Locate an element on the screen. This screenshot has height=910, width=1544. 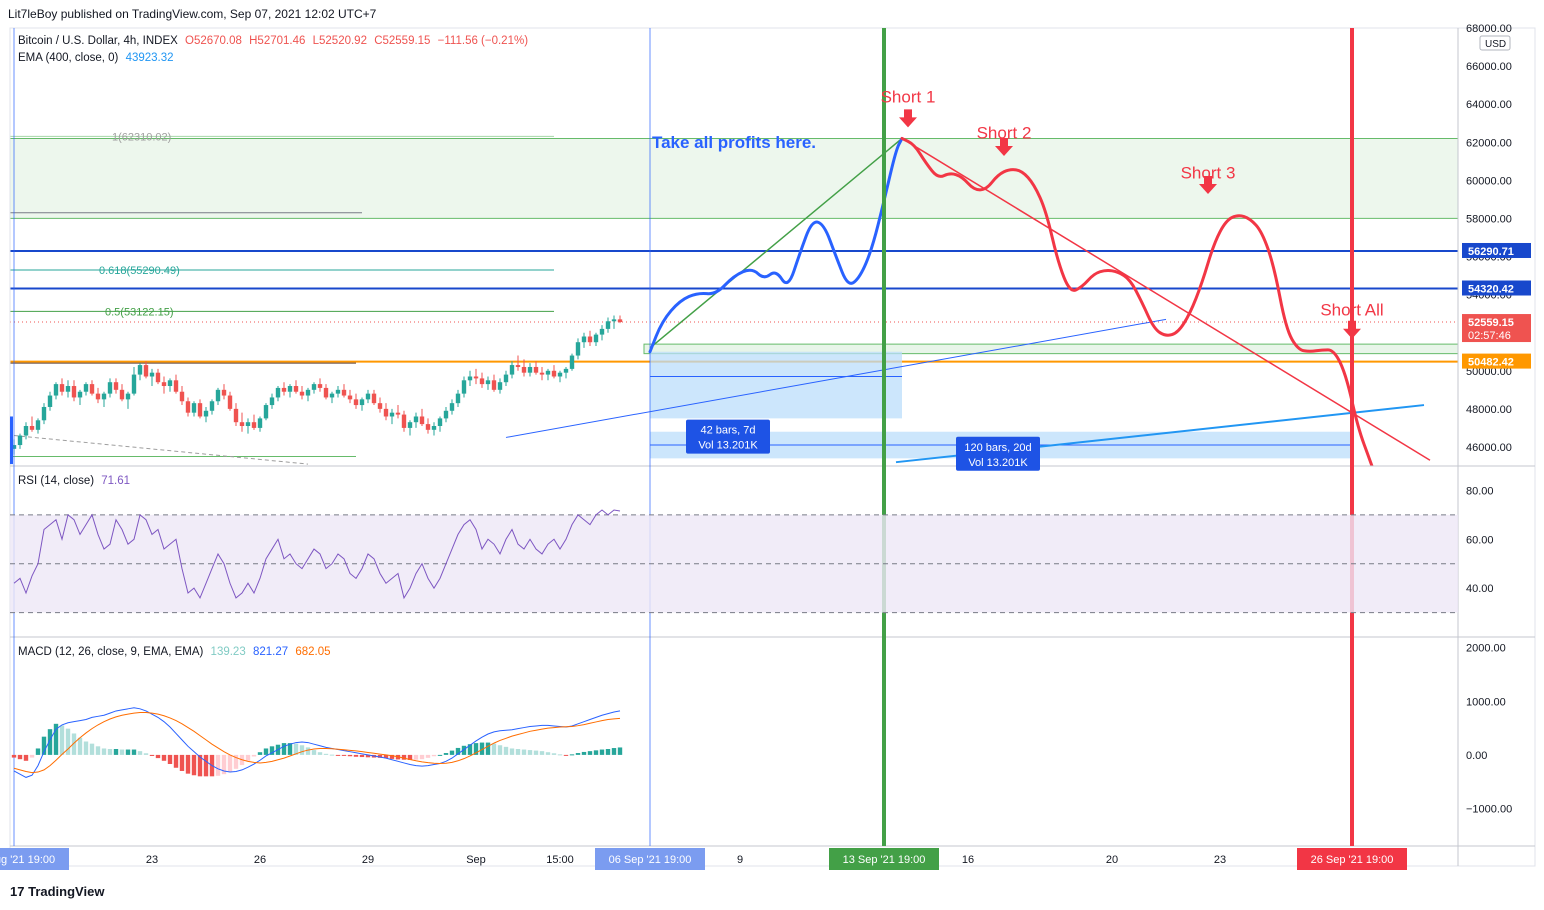
high-value: H52701.46 is located at coordinates (277, 41).